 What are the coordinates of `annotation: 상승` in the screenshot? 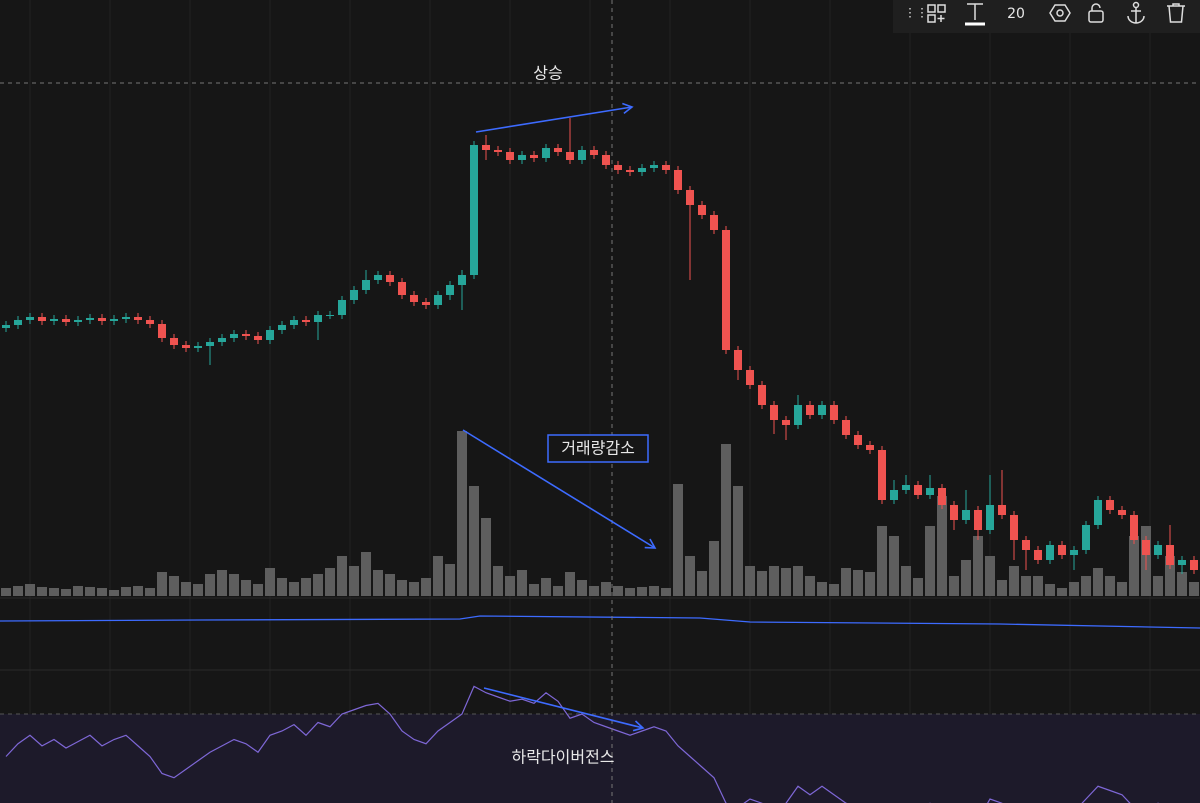 It's located at (547, 73).